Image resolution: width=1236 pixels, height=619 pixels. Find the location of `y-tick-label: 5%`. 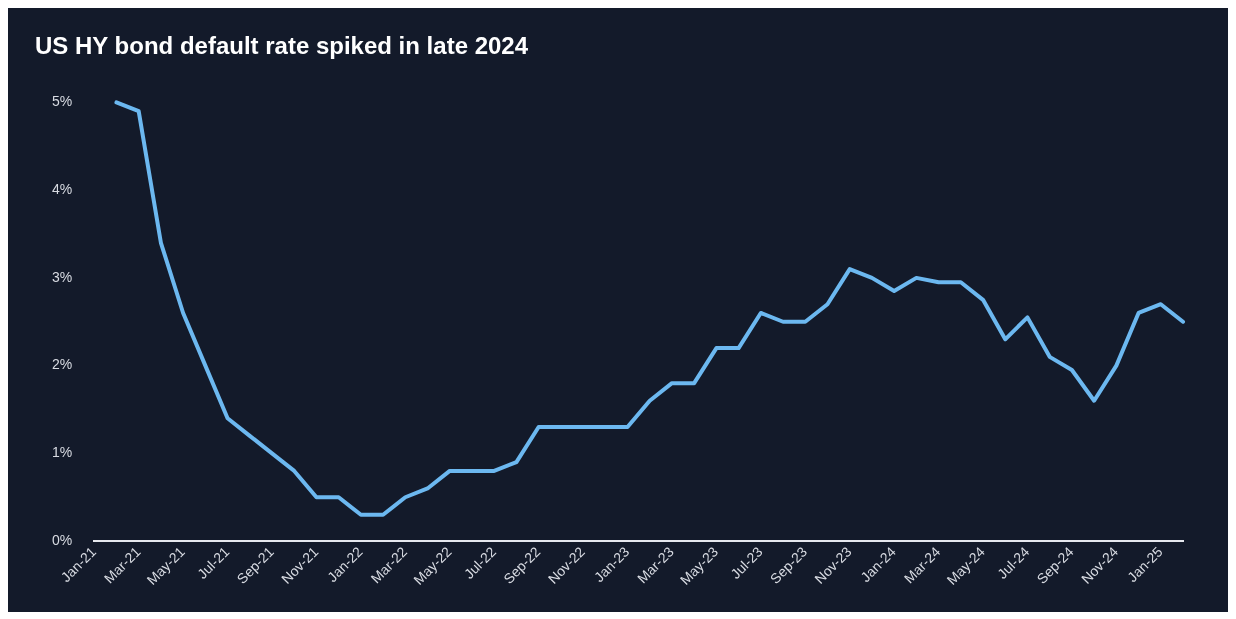

y-tick-label: 5% is located at coordinates (62, 101).